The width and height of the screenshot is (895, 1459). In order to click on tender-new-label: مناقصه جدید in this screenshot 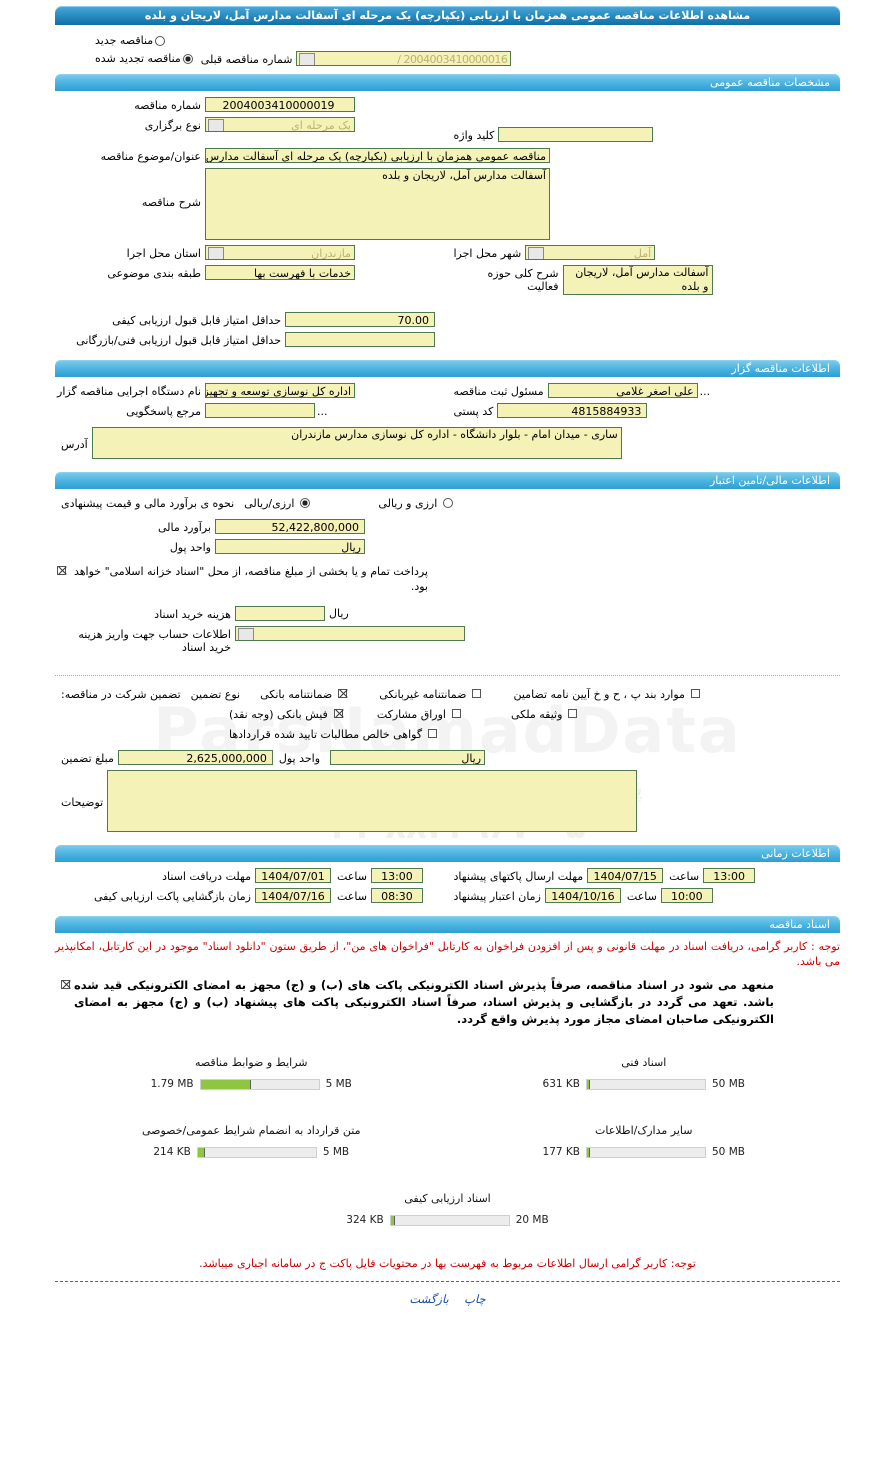, I will do `click(124, 40)`.